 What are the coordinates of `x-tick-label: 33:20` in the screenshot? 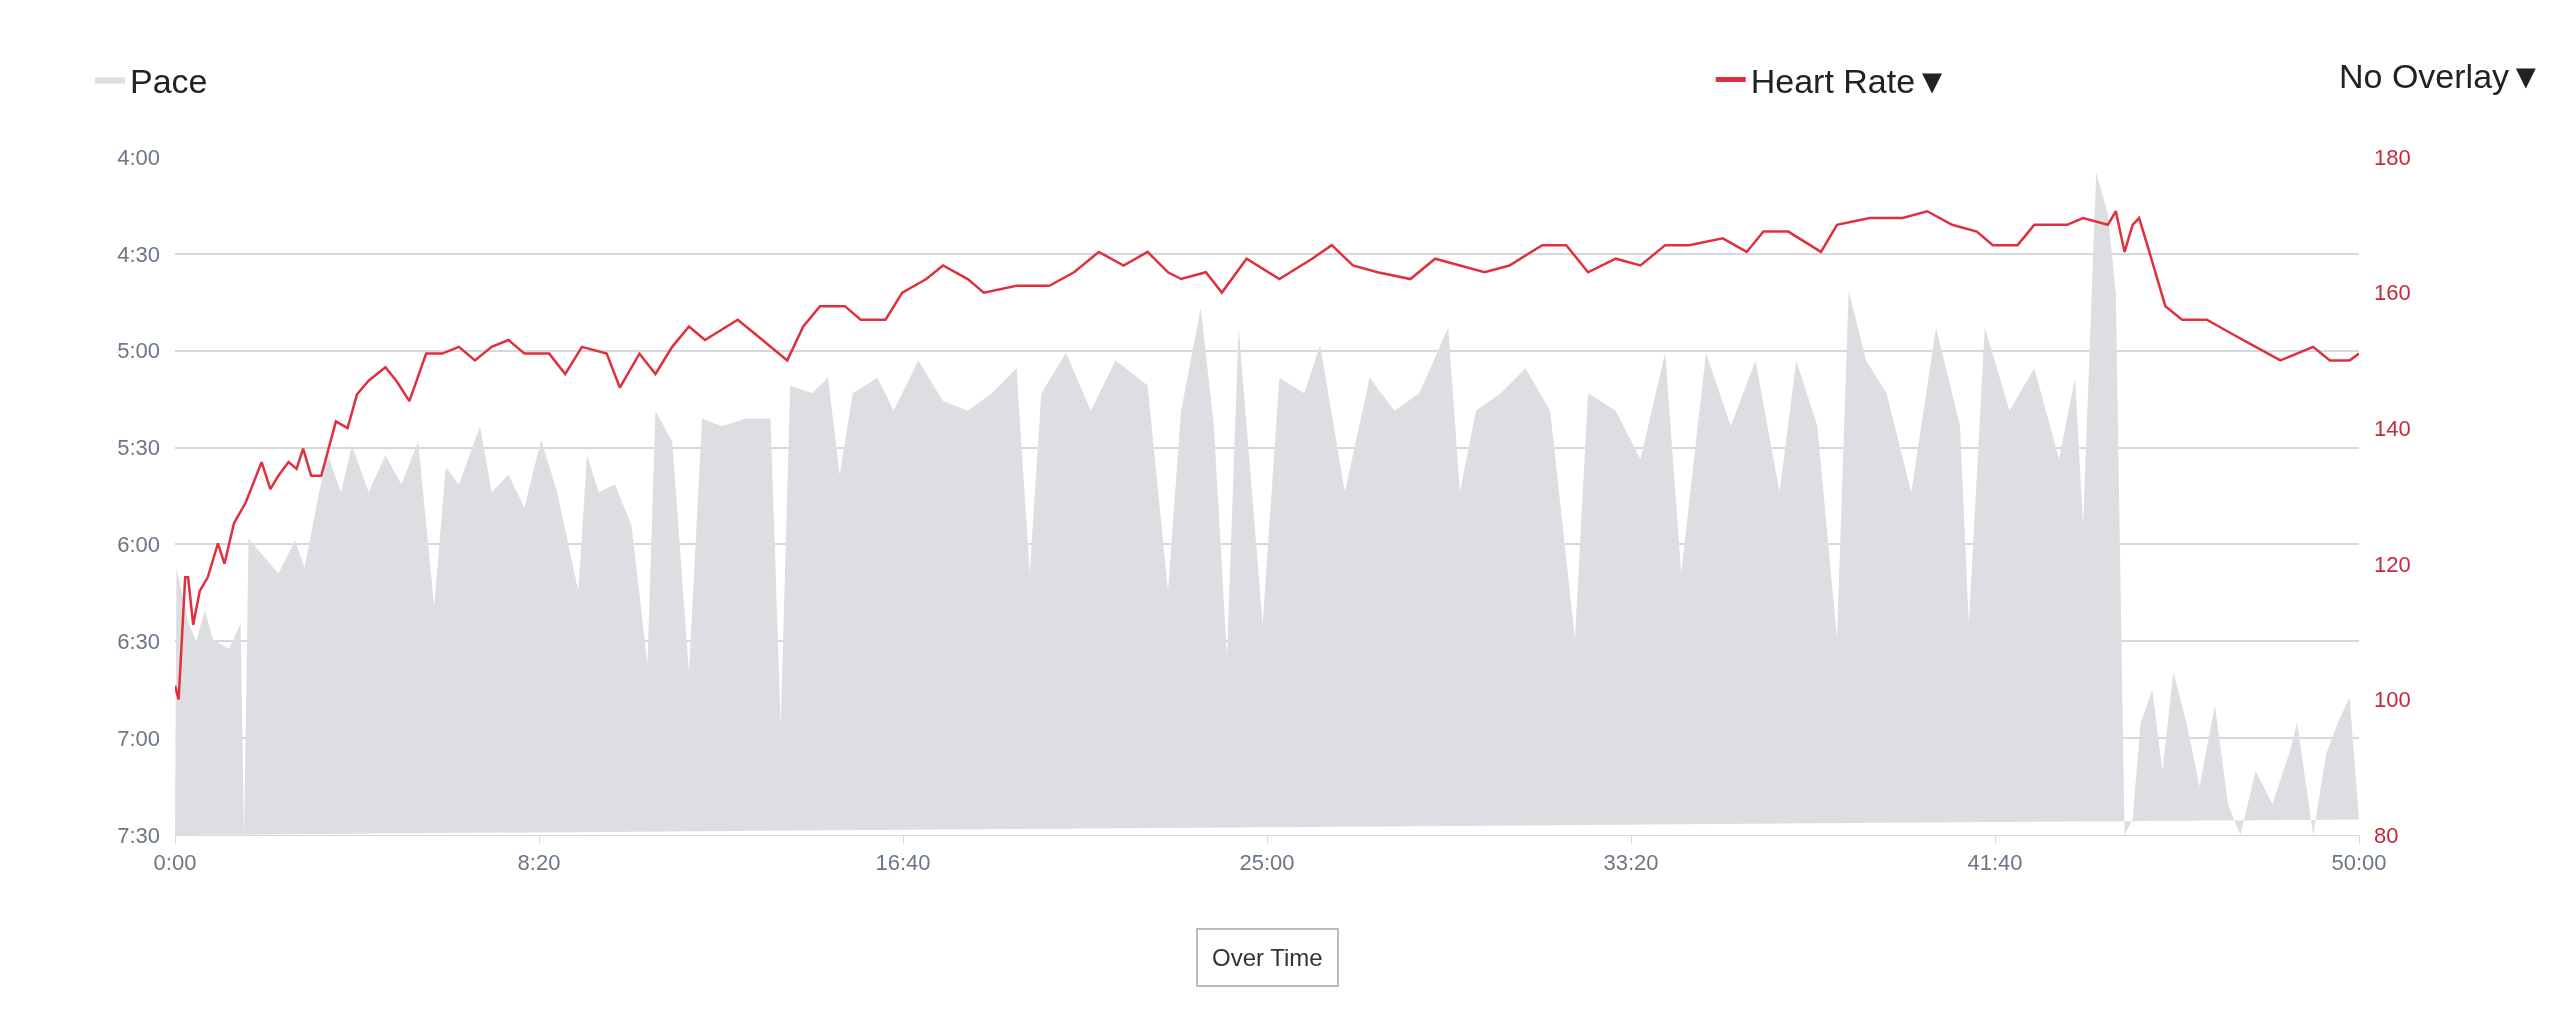 It's located at (1631, 863).